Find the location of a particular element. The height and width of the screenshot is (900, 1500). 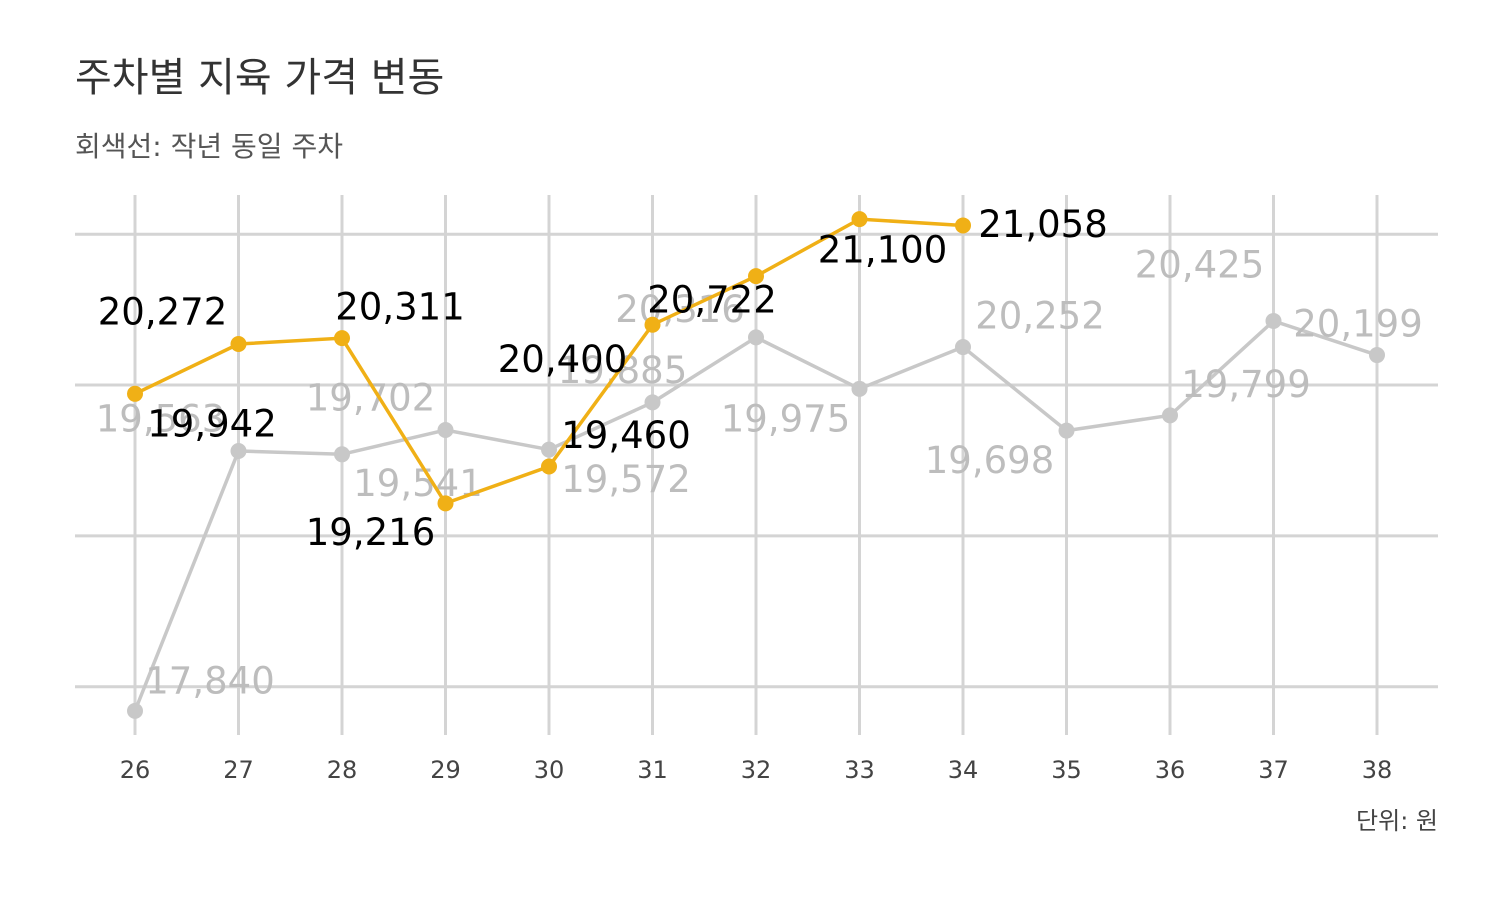

x-tick-label: 36 is located at coordinates (1170, 770).